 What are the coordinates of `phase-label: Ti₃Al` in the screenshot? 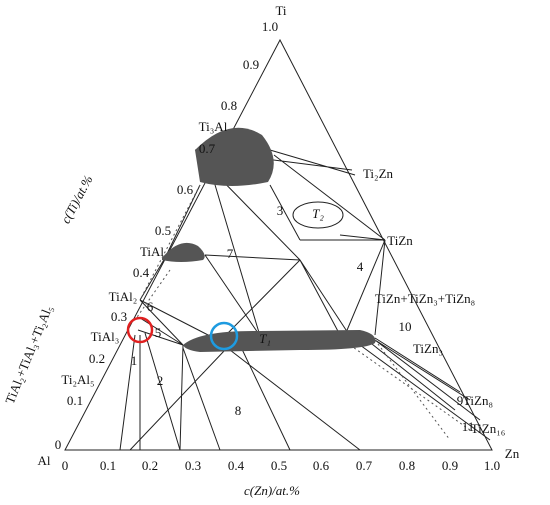 It's located at (213, 126).